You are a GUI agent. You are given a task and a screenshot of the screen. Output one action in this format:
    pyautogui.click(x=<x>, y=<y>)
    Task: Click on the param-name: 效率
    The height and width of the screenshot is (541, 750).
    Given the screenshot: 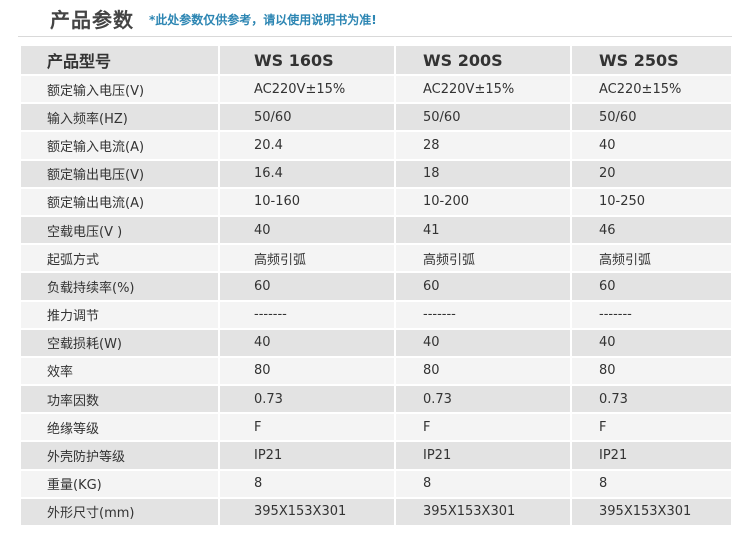 What is the action you would take?
    pyautogui.click(x=120, y=372)
    